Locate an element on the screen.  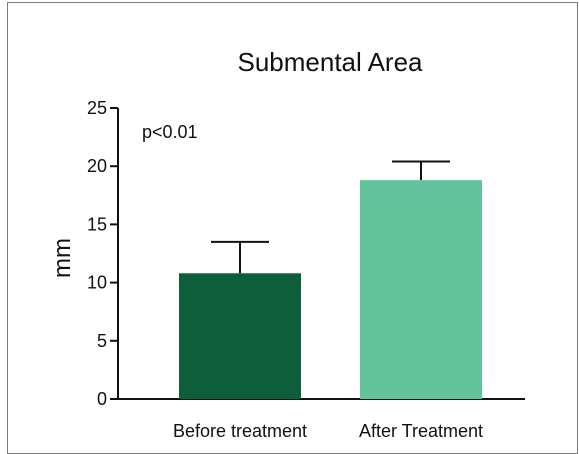
chart-title: Submental Area is located at coordinates (330, 62).